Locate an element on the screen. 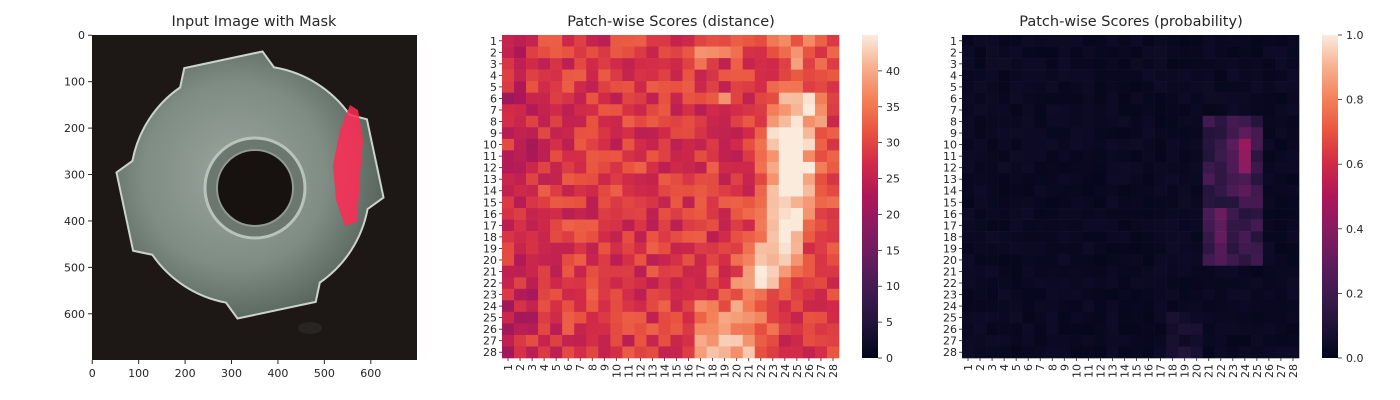 Image resolution: width=1400 pixels, height=400 pixels. y-tick-label: 17 is located at coordinates (950, 225).